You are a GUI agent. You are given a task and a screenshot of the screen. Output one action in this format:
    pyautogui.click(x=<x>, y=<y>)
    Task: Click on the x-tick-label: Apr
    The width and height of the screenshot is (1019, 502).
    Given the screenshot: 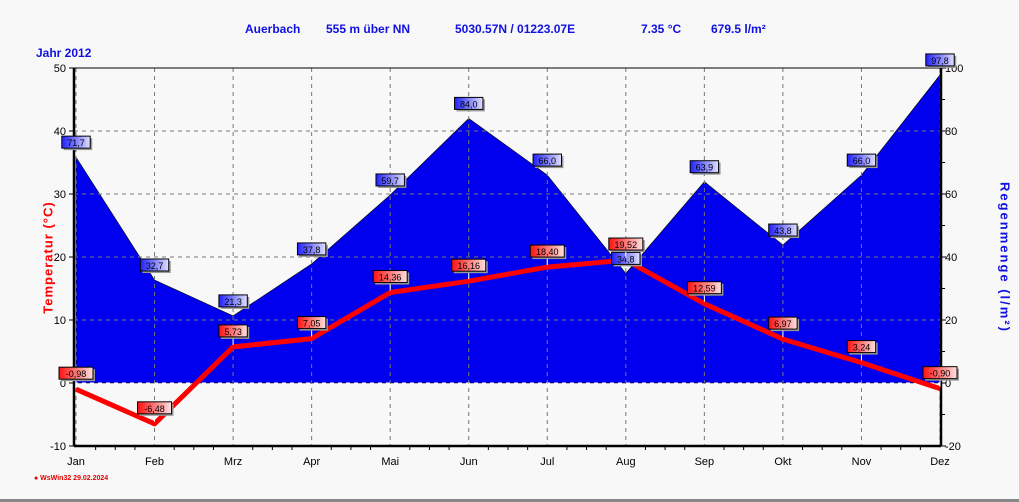 What is the action you would take?
    pyautogui.click(x=311, y=462)
    